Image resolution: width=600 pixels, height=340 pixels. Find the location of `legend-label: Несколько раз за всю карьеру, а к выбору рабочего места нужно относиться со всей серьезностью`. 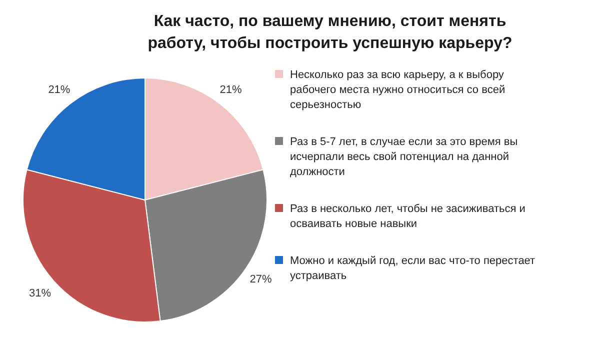

legend-label: Несколько раз за всю карьеру, а к выбору рабочего места нужно относиться со всей серьезностью is located at coordinates (398, 90).